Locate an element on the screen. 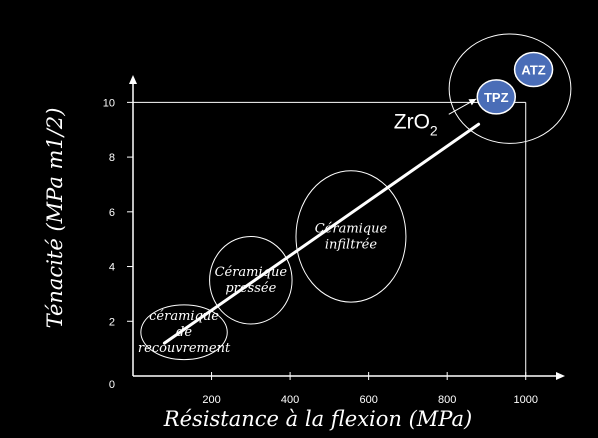 The height and width of the screenshot is (438, 598). material-badge-label: TPZ is located at coordinates (496, 97).